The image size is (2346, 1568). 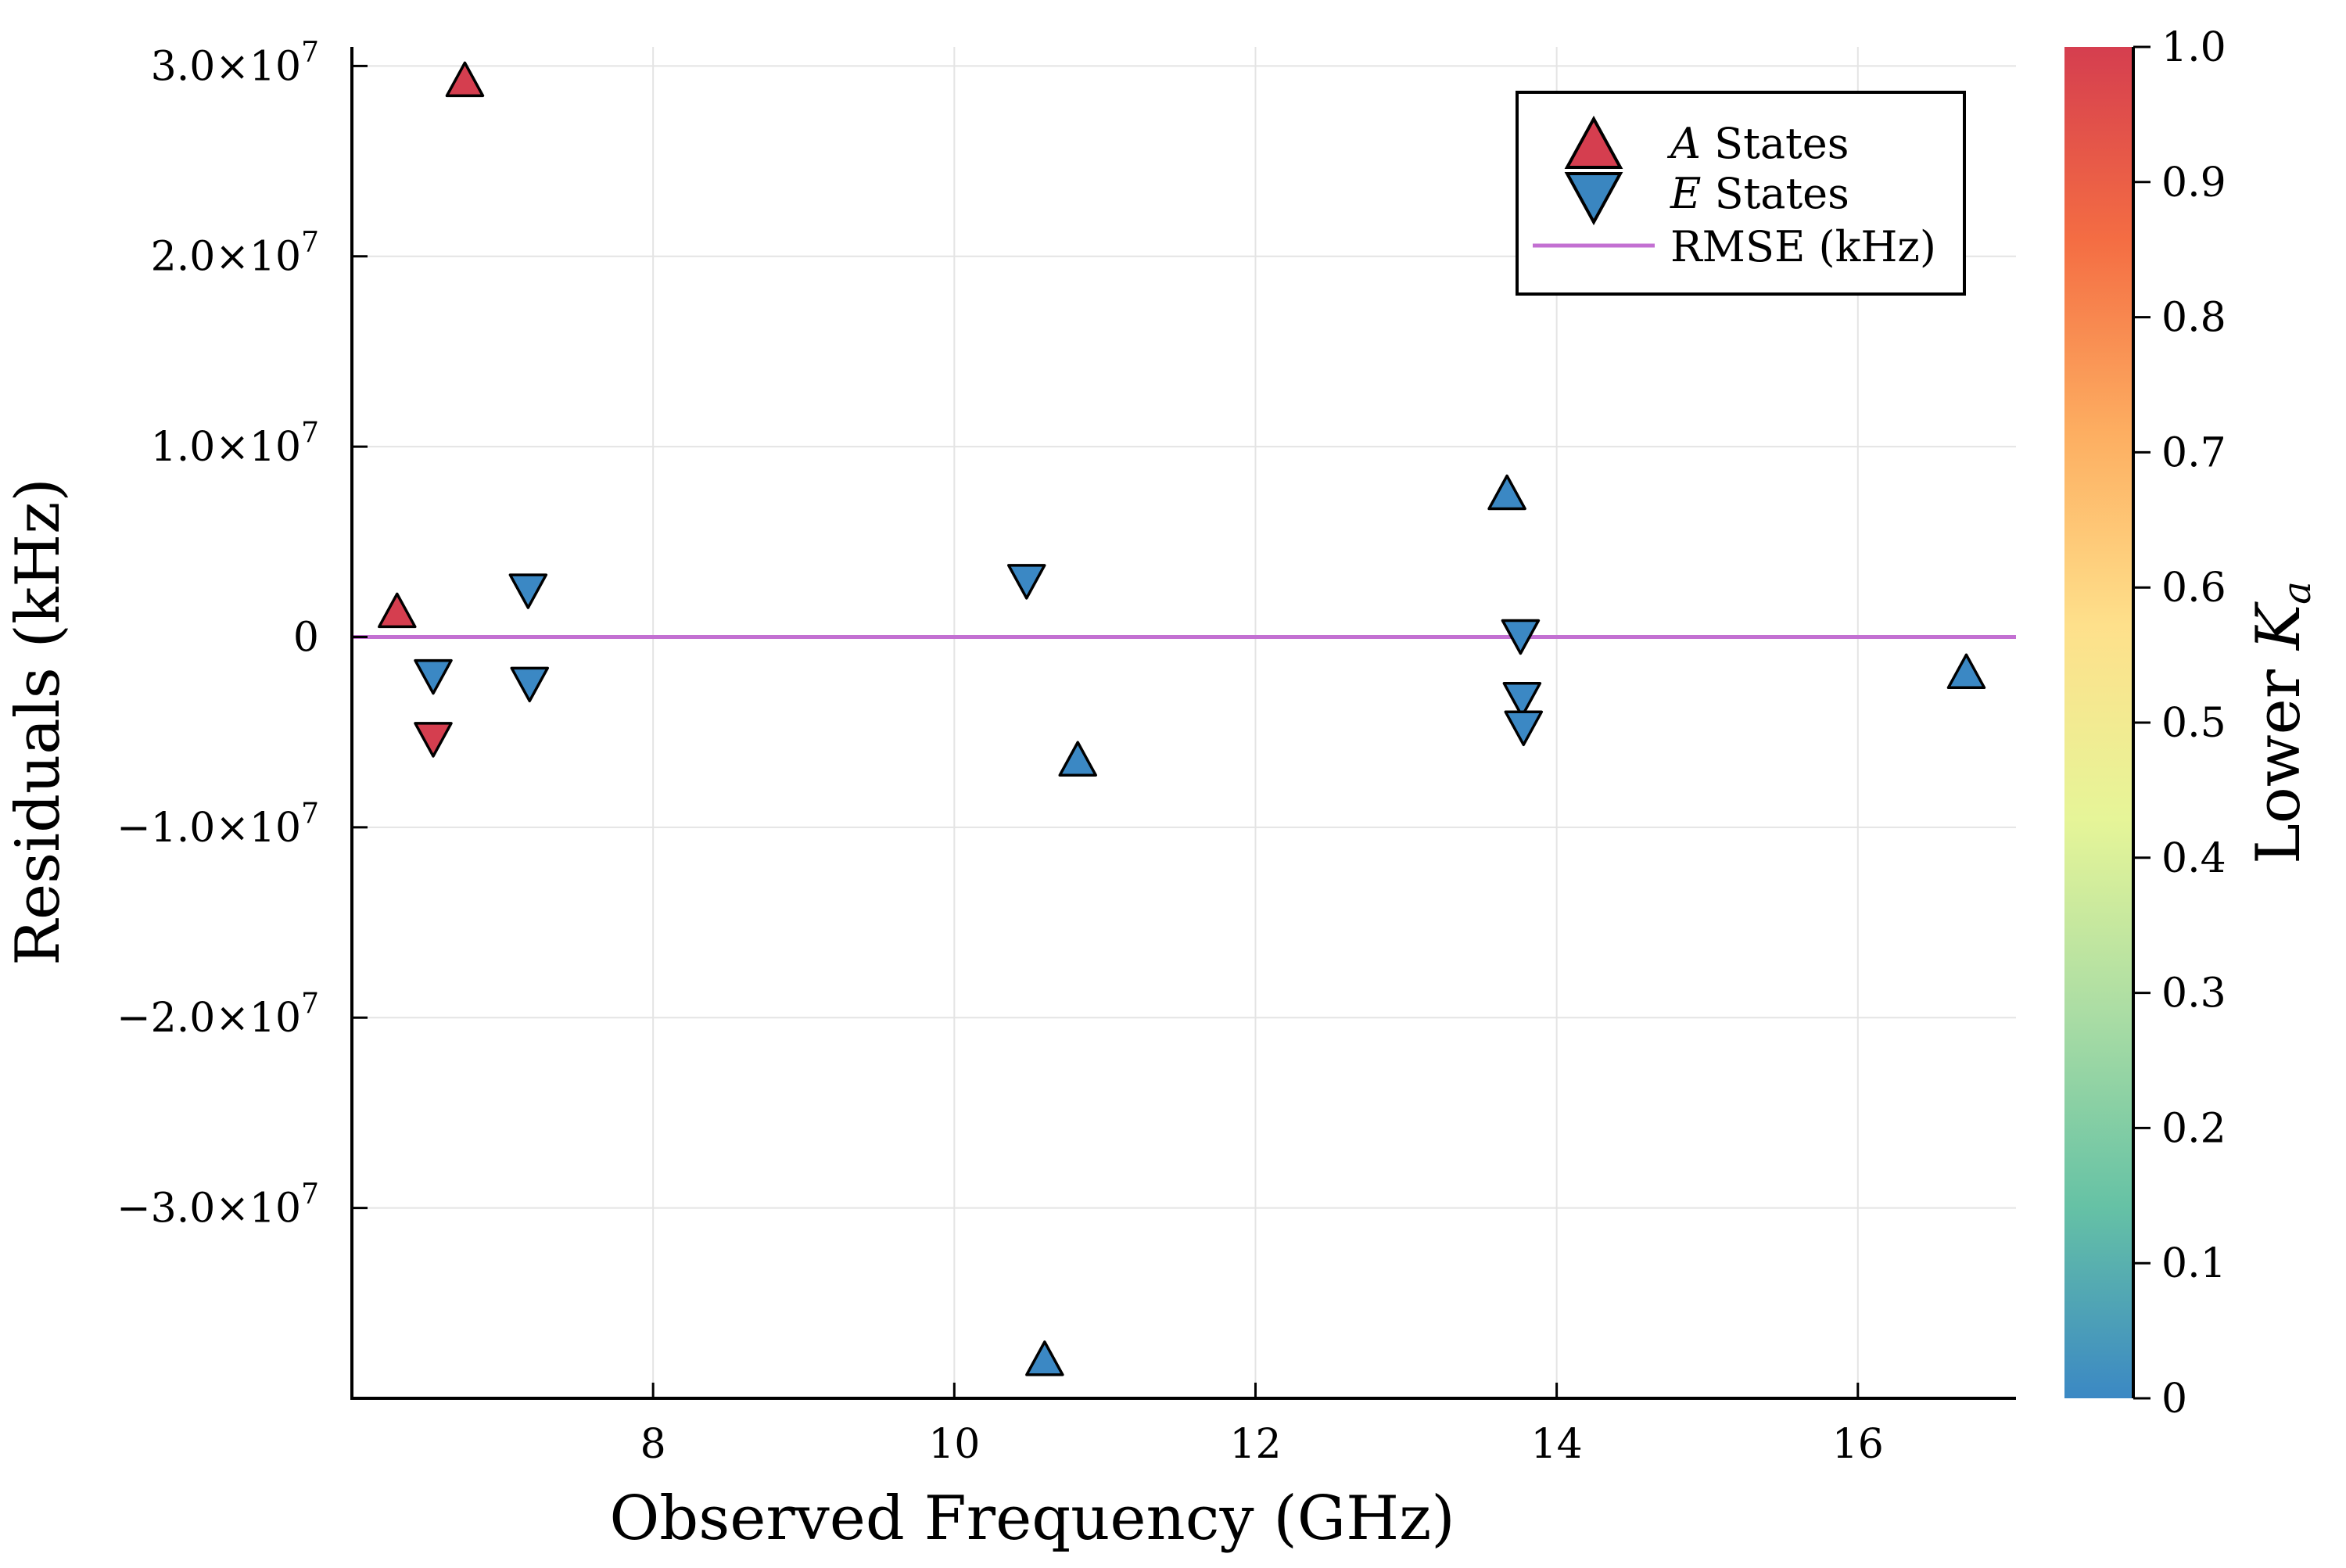 What do you see at coordinates (235, 444) in the screenshot?
I see `y-tick-label: 1.0×10⁷` at bounding box center [235, 444].